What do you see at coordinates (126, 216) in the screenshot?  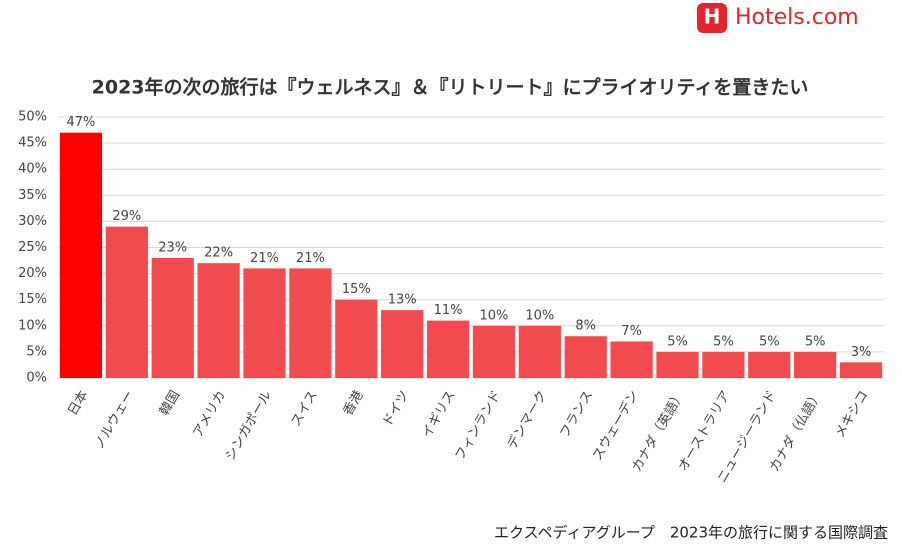 I see `value-label: 29%` at bounding box center [126, 216].